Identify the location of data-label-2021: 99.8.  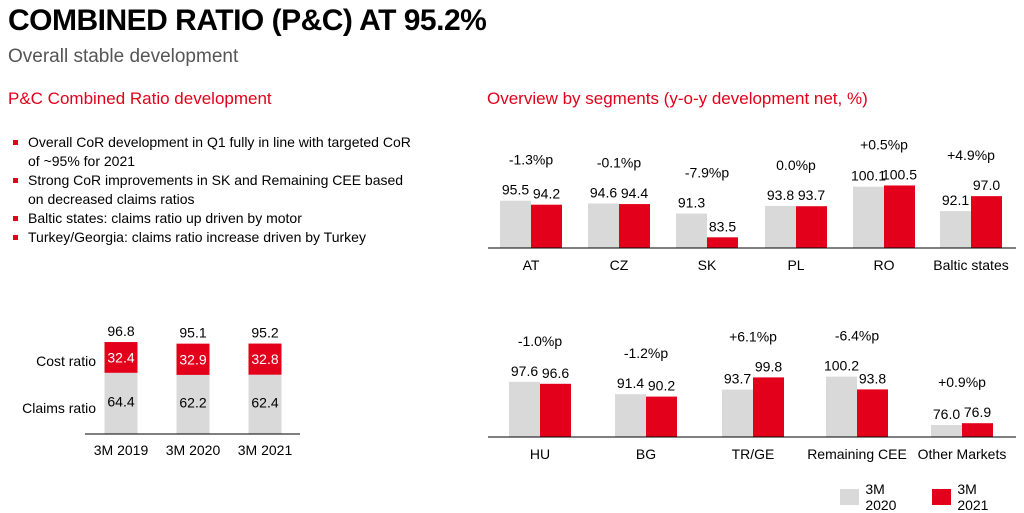
(768, 366).